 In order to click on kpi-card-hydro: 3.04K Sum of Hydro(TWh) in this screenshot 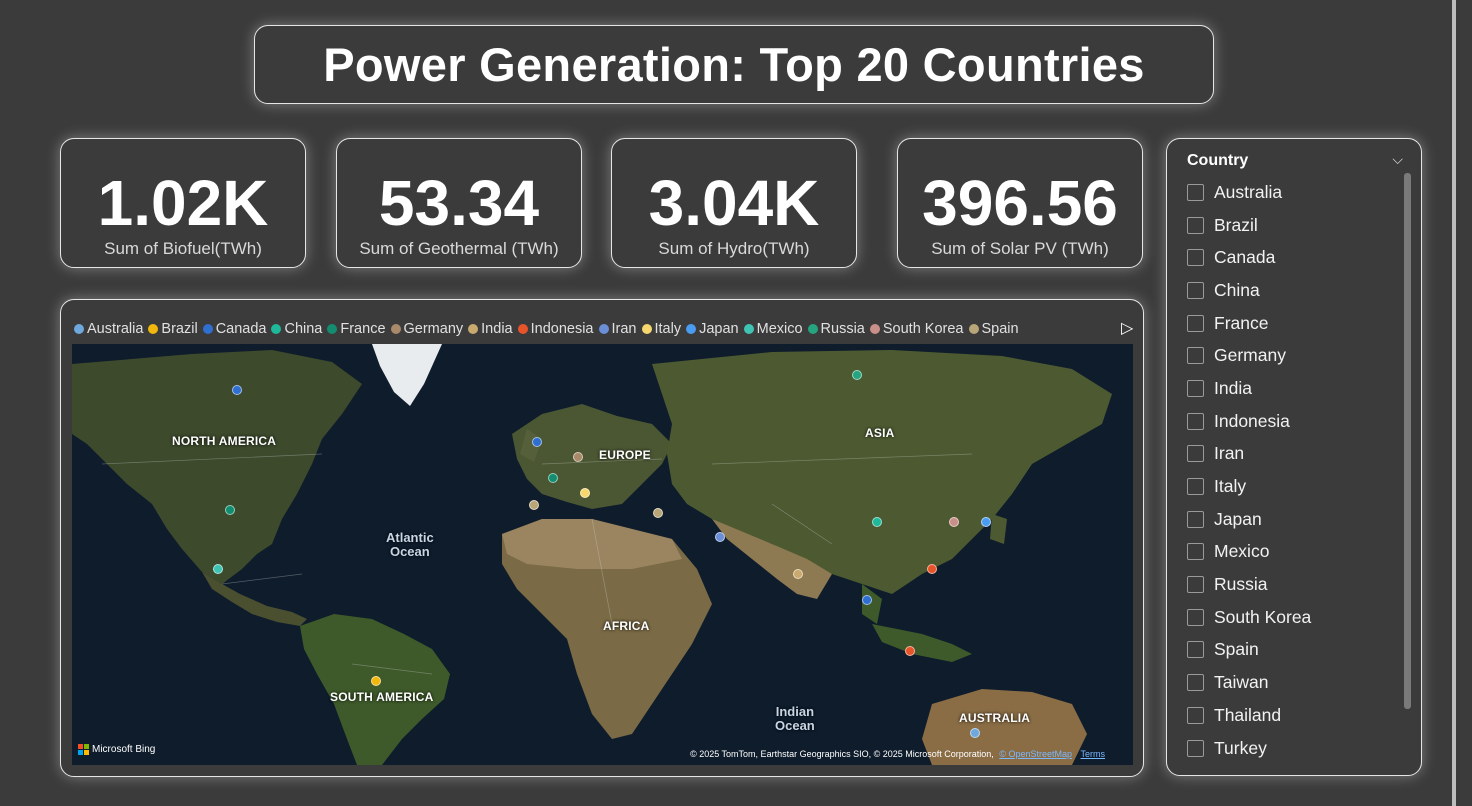, I will do `click(734, 203)`.